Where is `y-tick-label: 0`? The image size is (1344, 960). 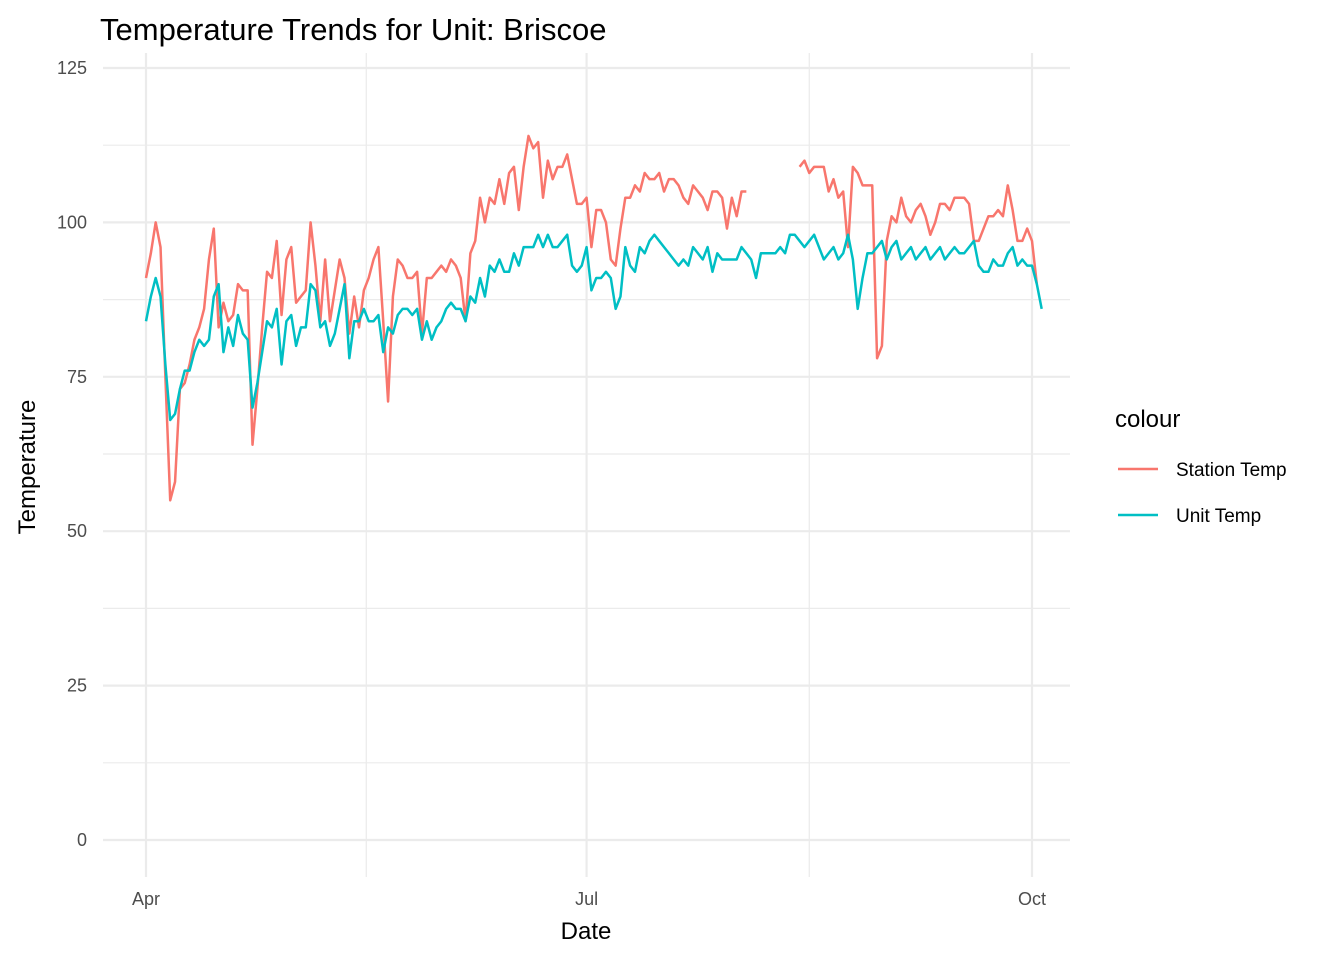
y-tick-label: 0 is located at coordinates (82, 840).